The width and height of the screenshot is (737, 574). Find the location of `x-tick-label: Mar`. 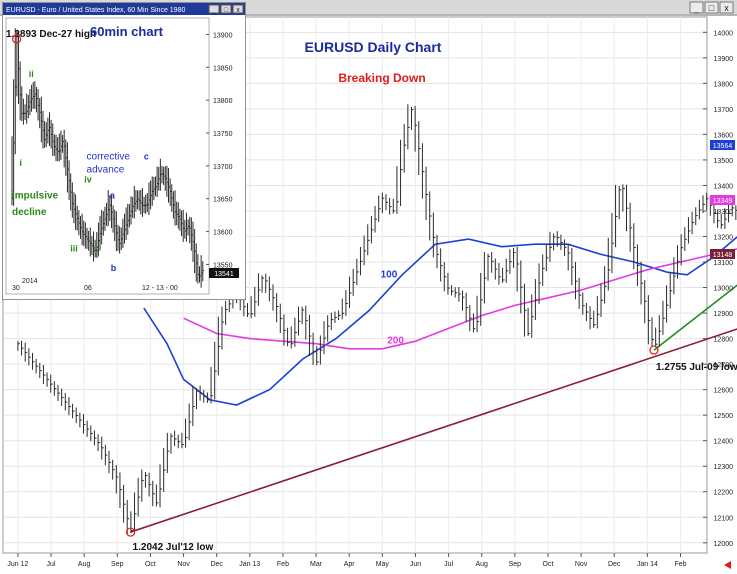

x-tick-label: Mar is located at coordinates (316, 564).